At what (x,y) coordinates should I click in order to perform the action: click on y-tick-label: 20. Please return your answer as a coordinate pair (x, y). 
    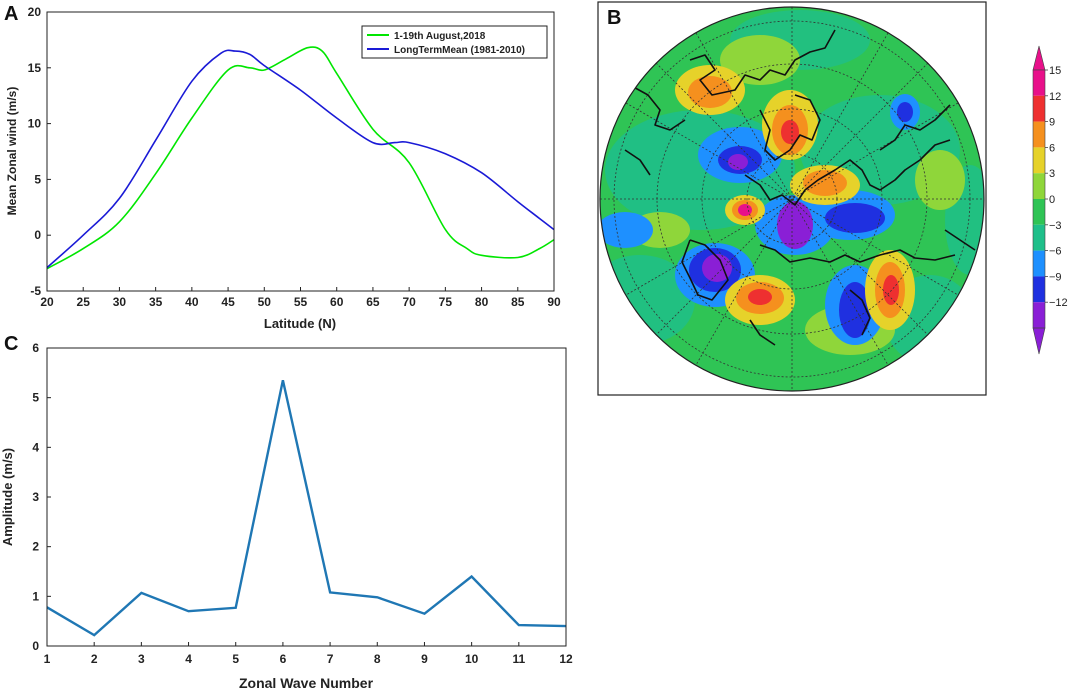
    Looking at the image, I should click on (35, 12).